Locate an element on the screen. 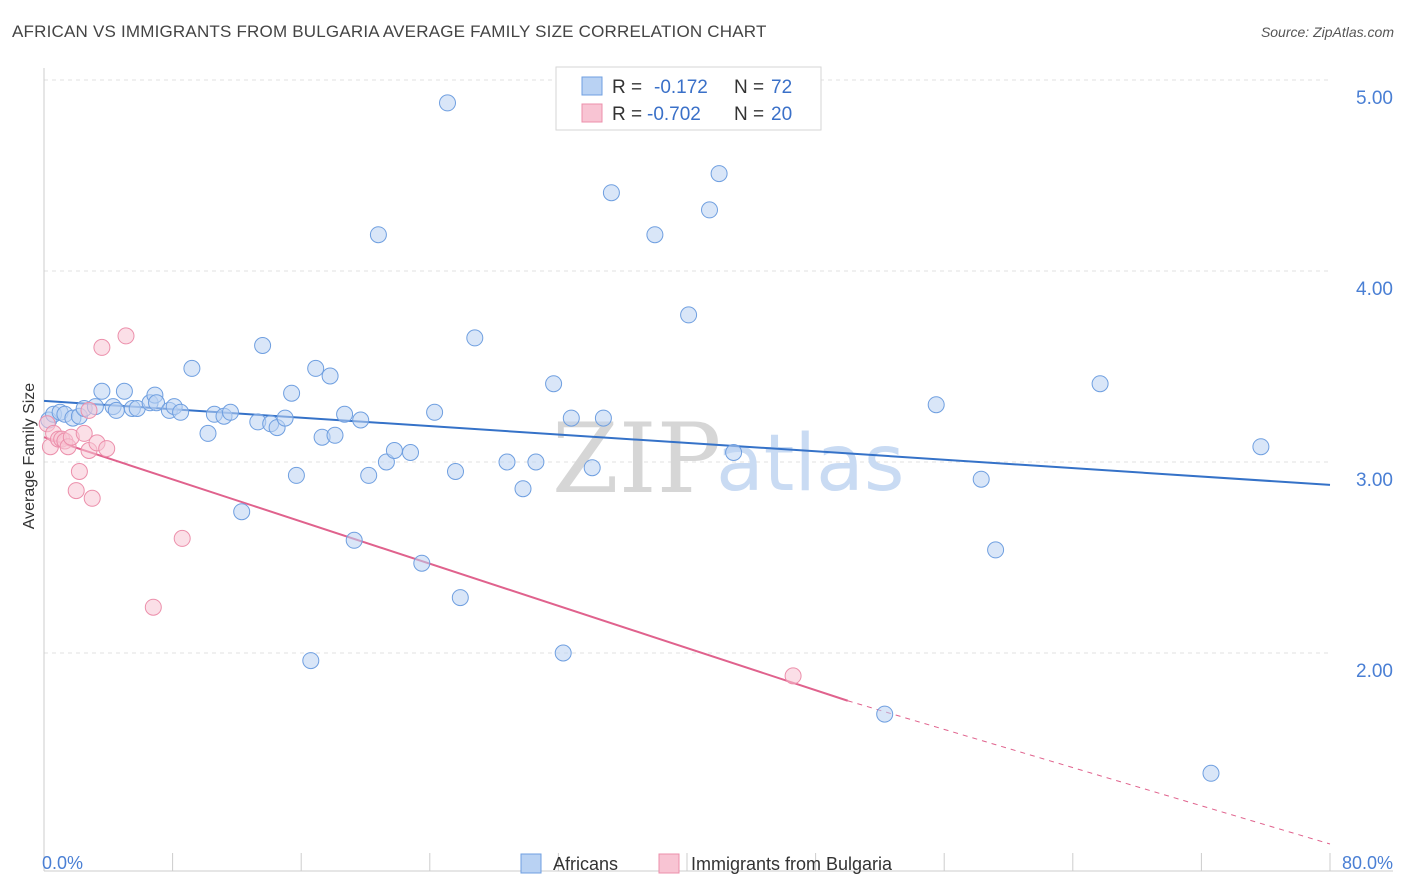  legend-swatch-africans is located at coordinates (592, 86).